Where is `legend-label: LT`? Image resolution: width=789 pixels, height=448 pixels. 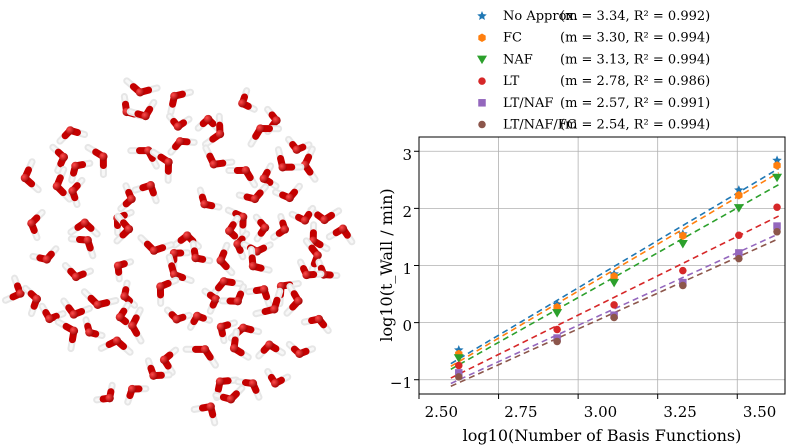 legend-label: LT is located at coordinates (511, 81).